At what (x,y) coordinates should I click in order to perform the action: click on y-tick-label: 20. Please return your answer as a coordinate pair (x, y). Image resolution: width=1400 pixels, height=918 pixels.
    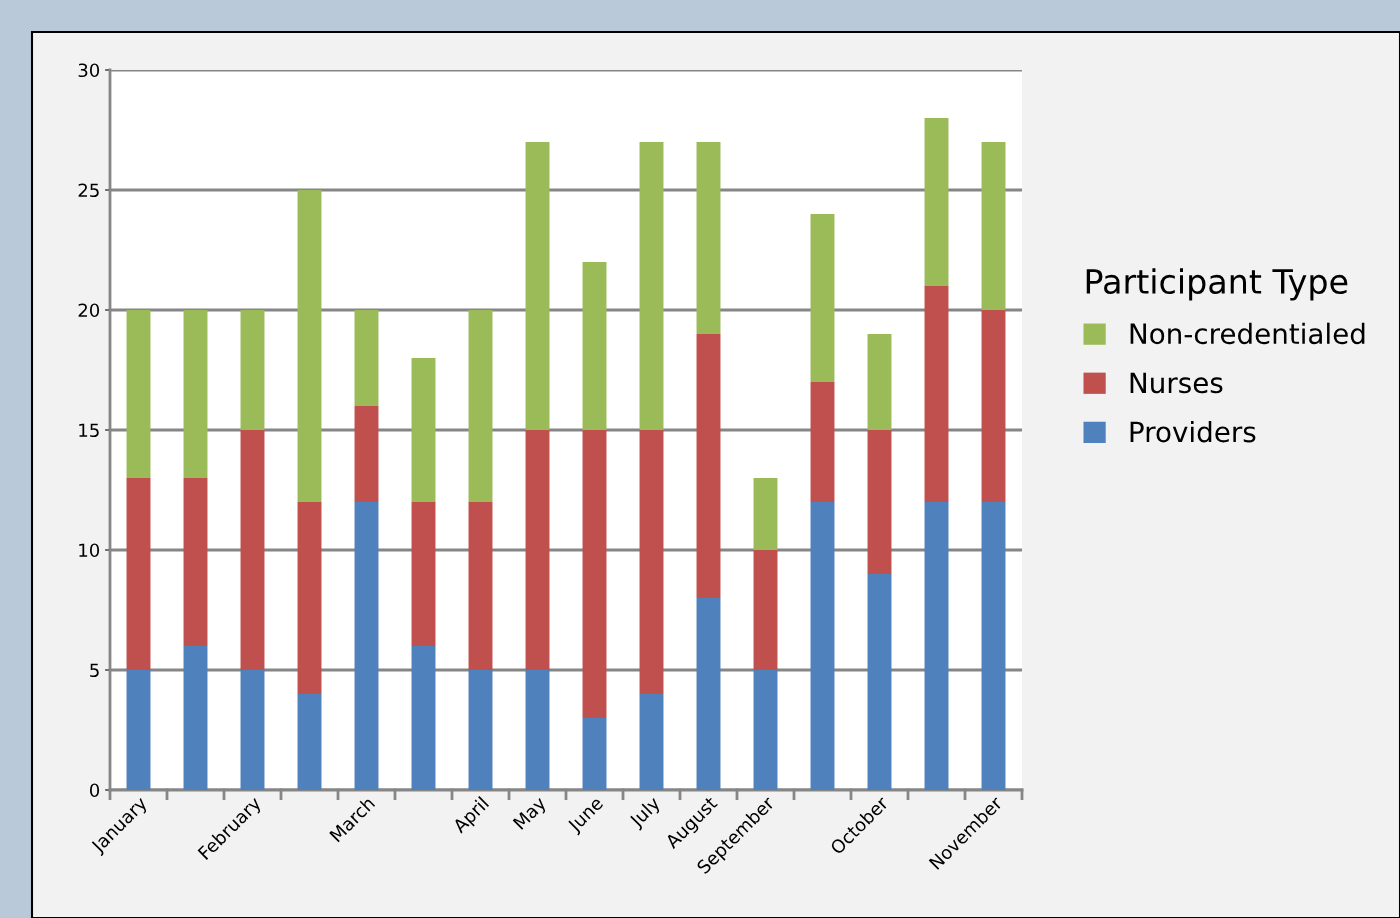
    Looking at the image, I should click on (89, 310).